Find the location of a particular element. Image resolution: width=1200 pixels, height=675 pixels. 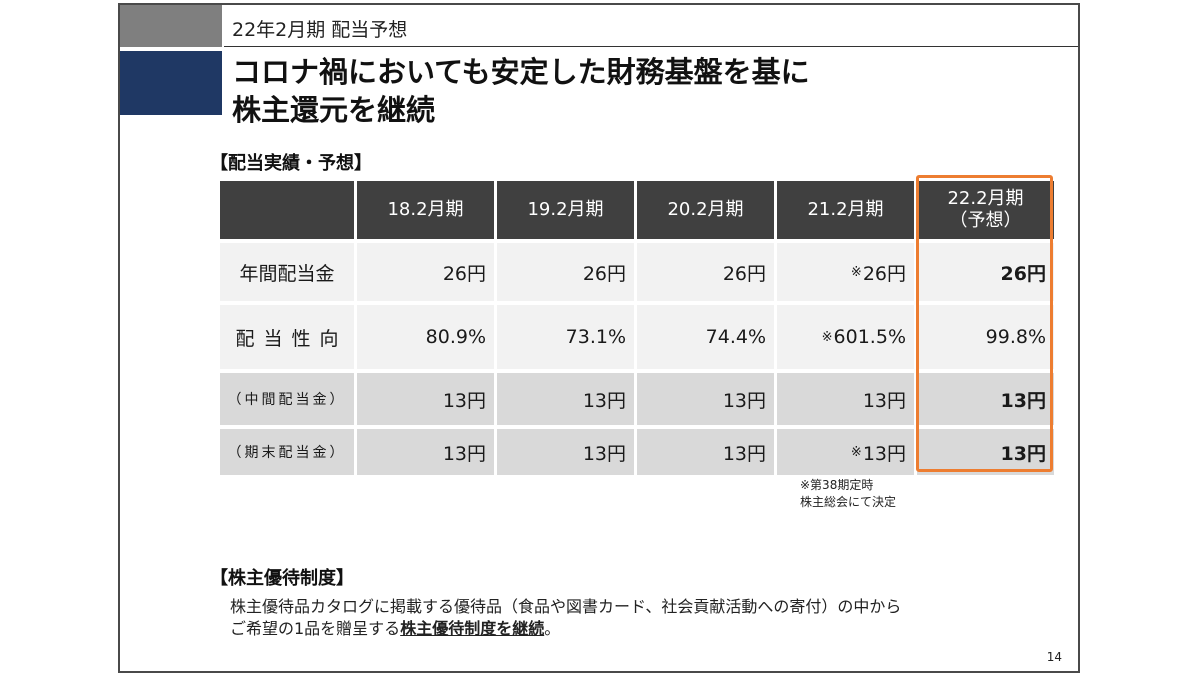

footnote-line-1: ※第38期定時 is located at coordinates (837, 485).